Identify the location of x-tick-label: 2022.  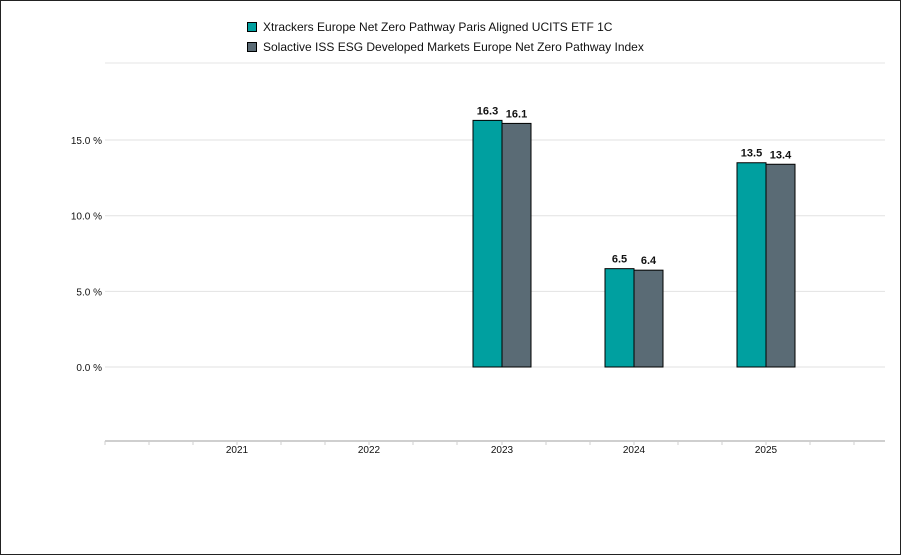
(369, 450).